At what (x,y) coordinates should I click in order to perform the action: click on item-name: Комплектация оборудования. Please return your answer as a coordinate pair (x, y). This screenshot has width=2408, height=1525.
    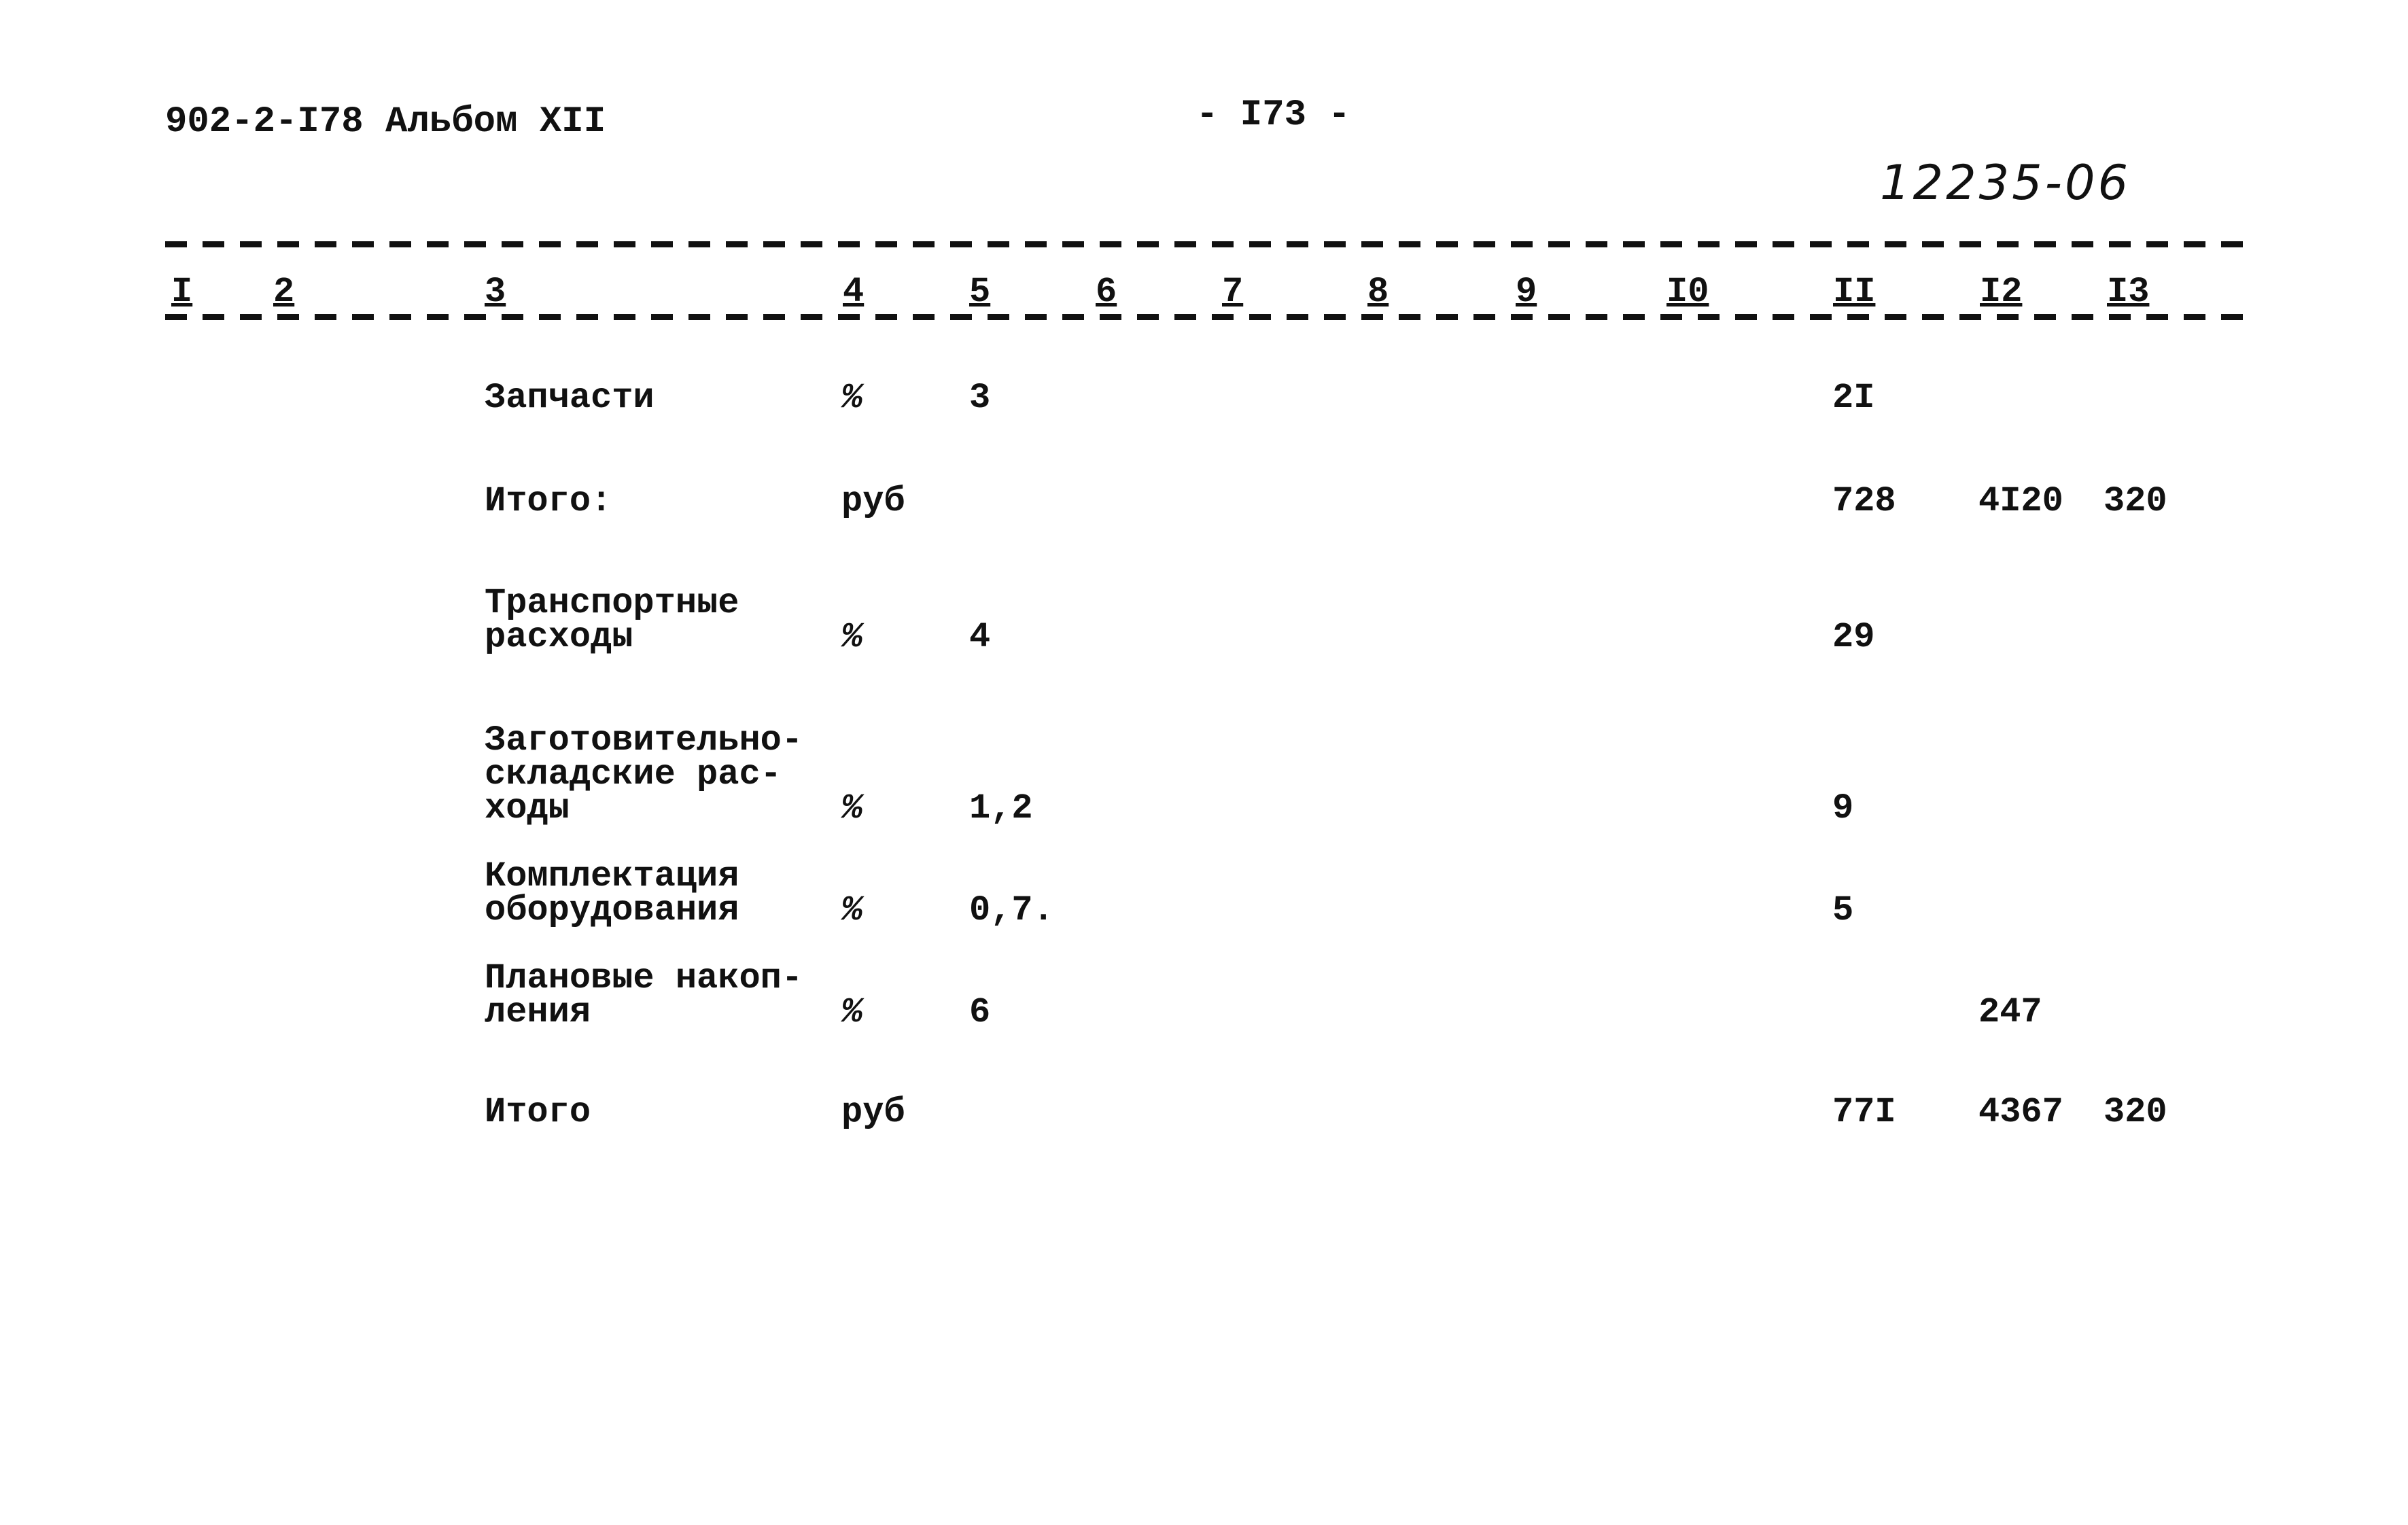
    Looking at the image, I should click on (612, 893).